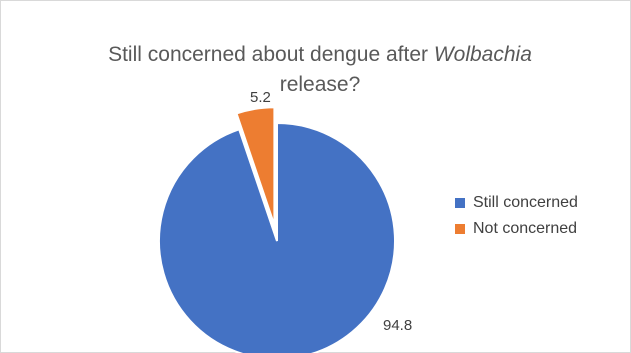  What do you see at coordinates (320, 84) in the screenshot?
I see `chart-title-line2: release?` at bounding box center [320, 84].